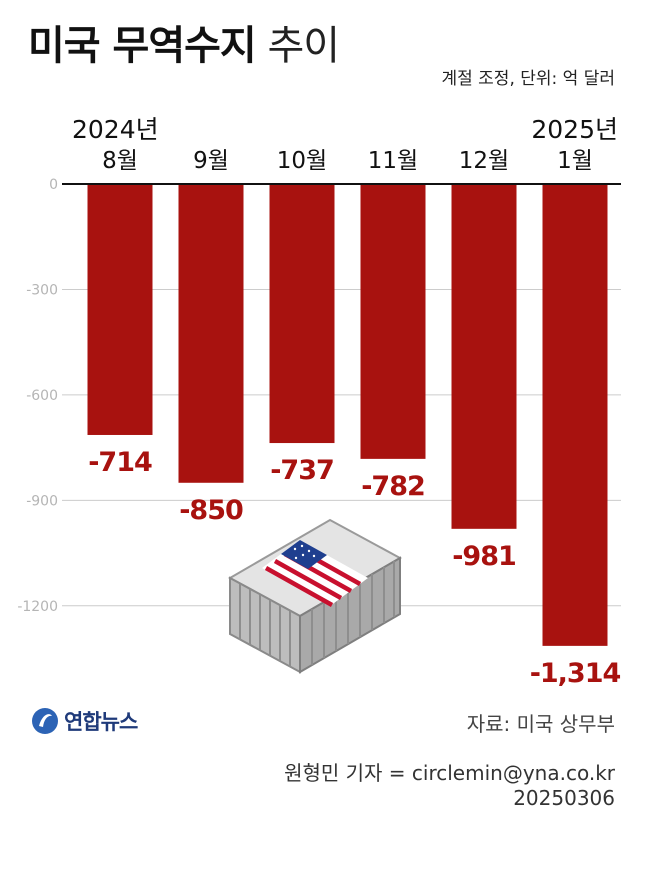  Describe the element at coordinates (302, 161) in the screenshot. I see `x-tick-label: 10월` at that location.